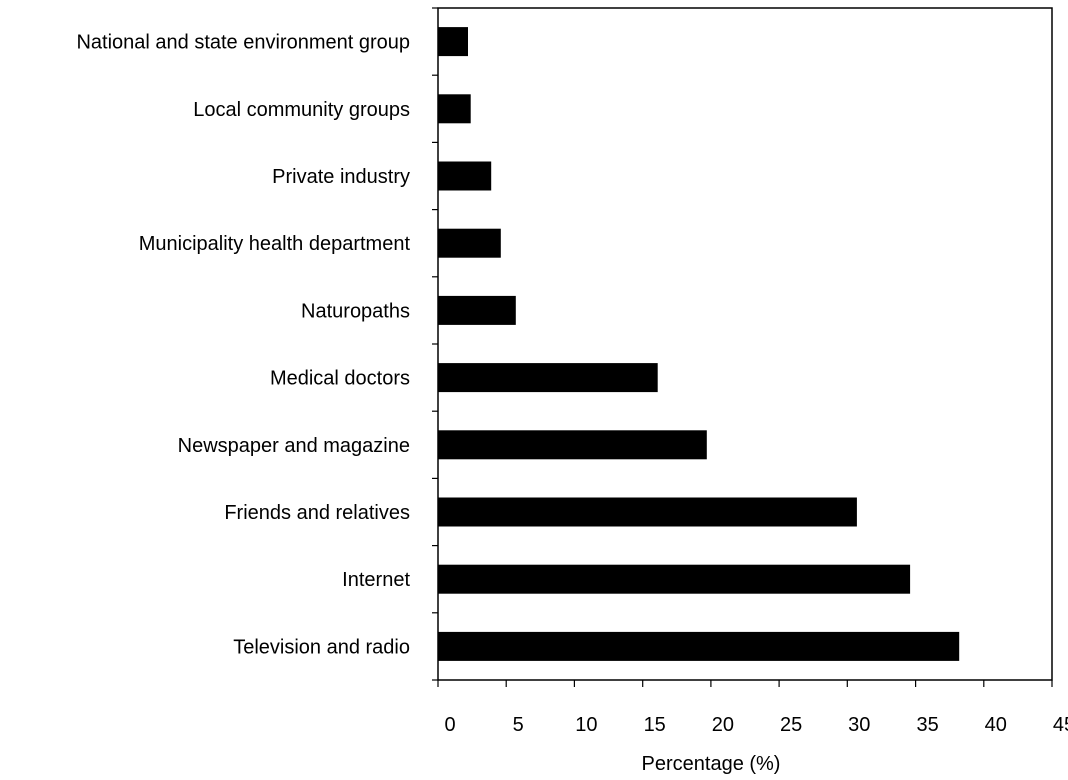  I want to click on x-tick-label-45: 45, so click(1060, 725).